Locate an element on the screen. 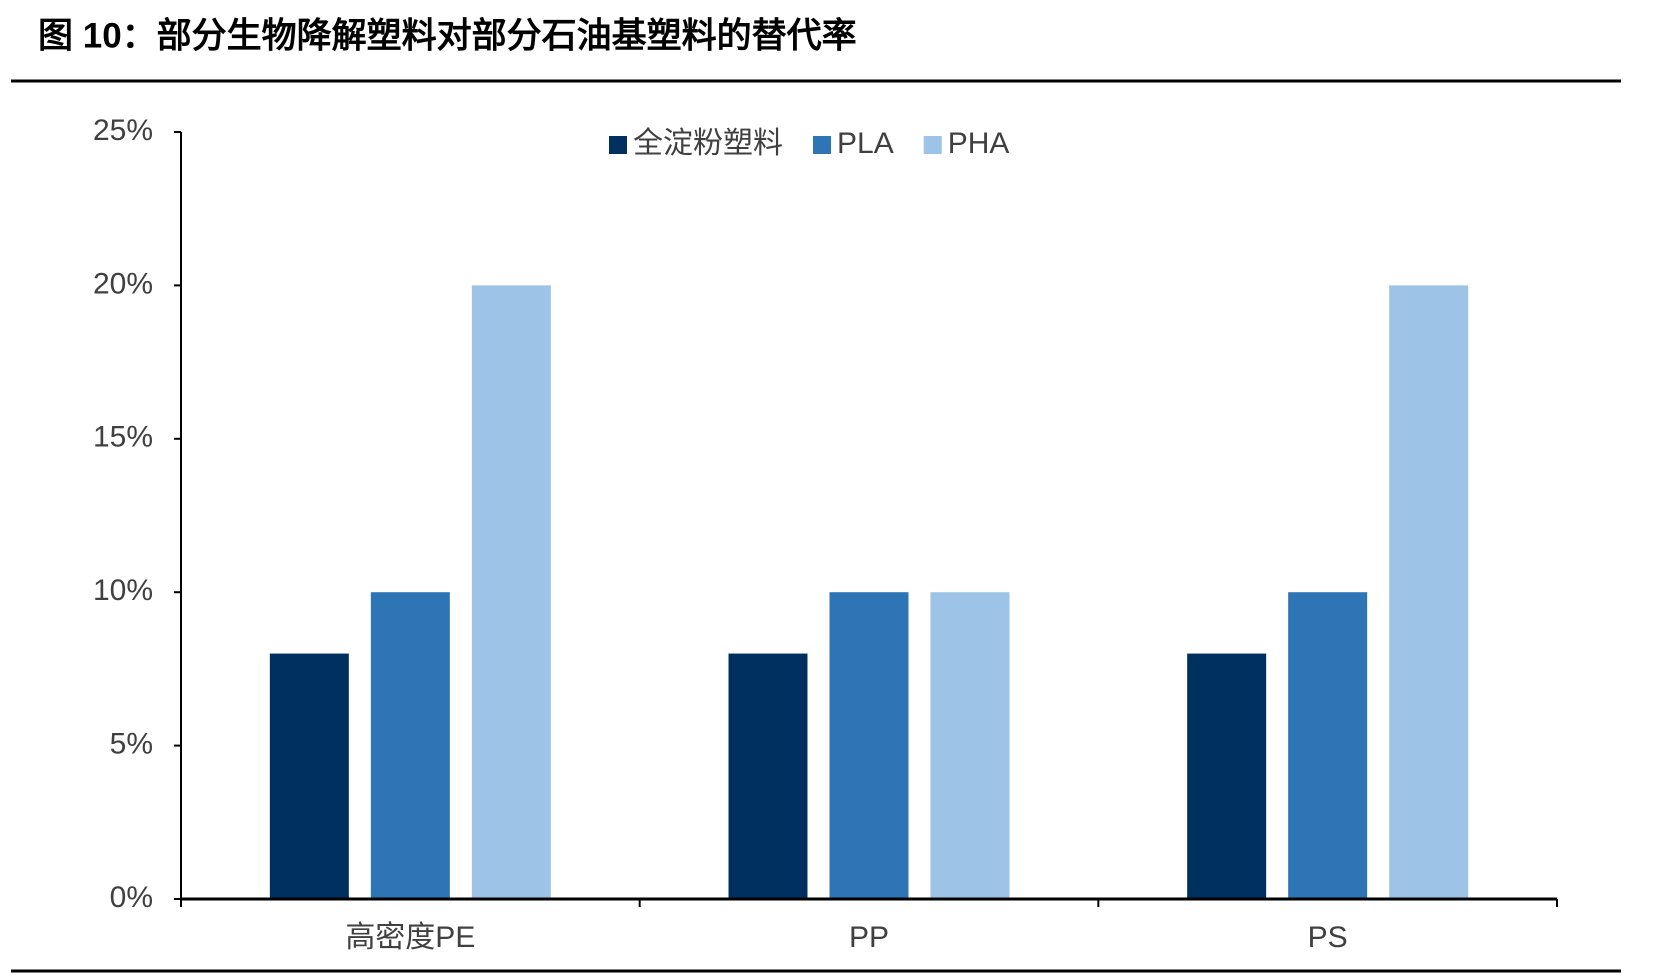  y-tick-label: 25% is located at coordinates (123, 130).